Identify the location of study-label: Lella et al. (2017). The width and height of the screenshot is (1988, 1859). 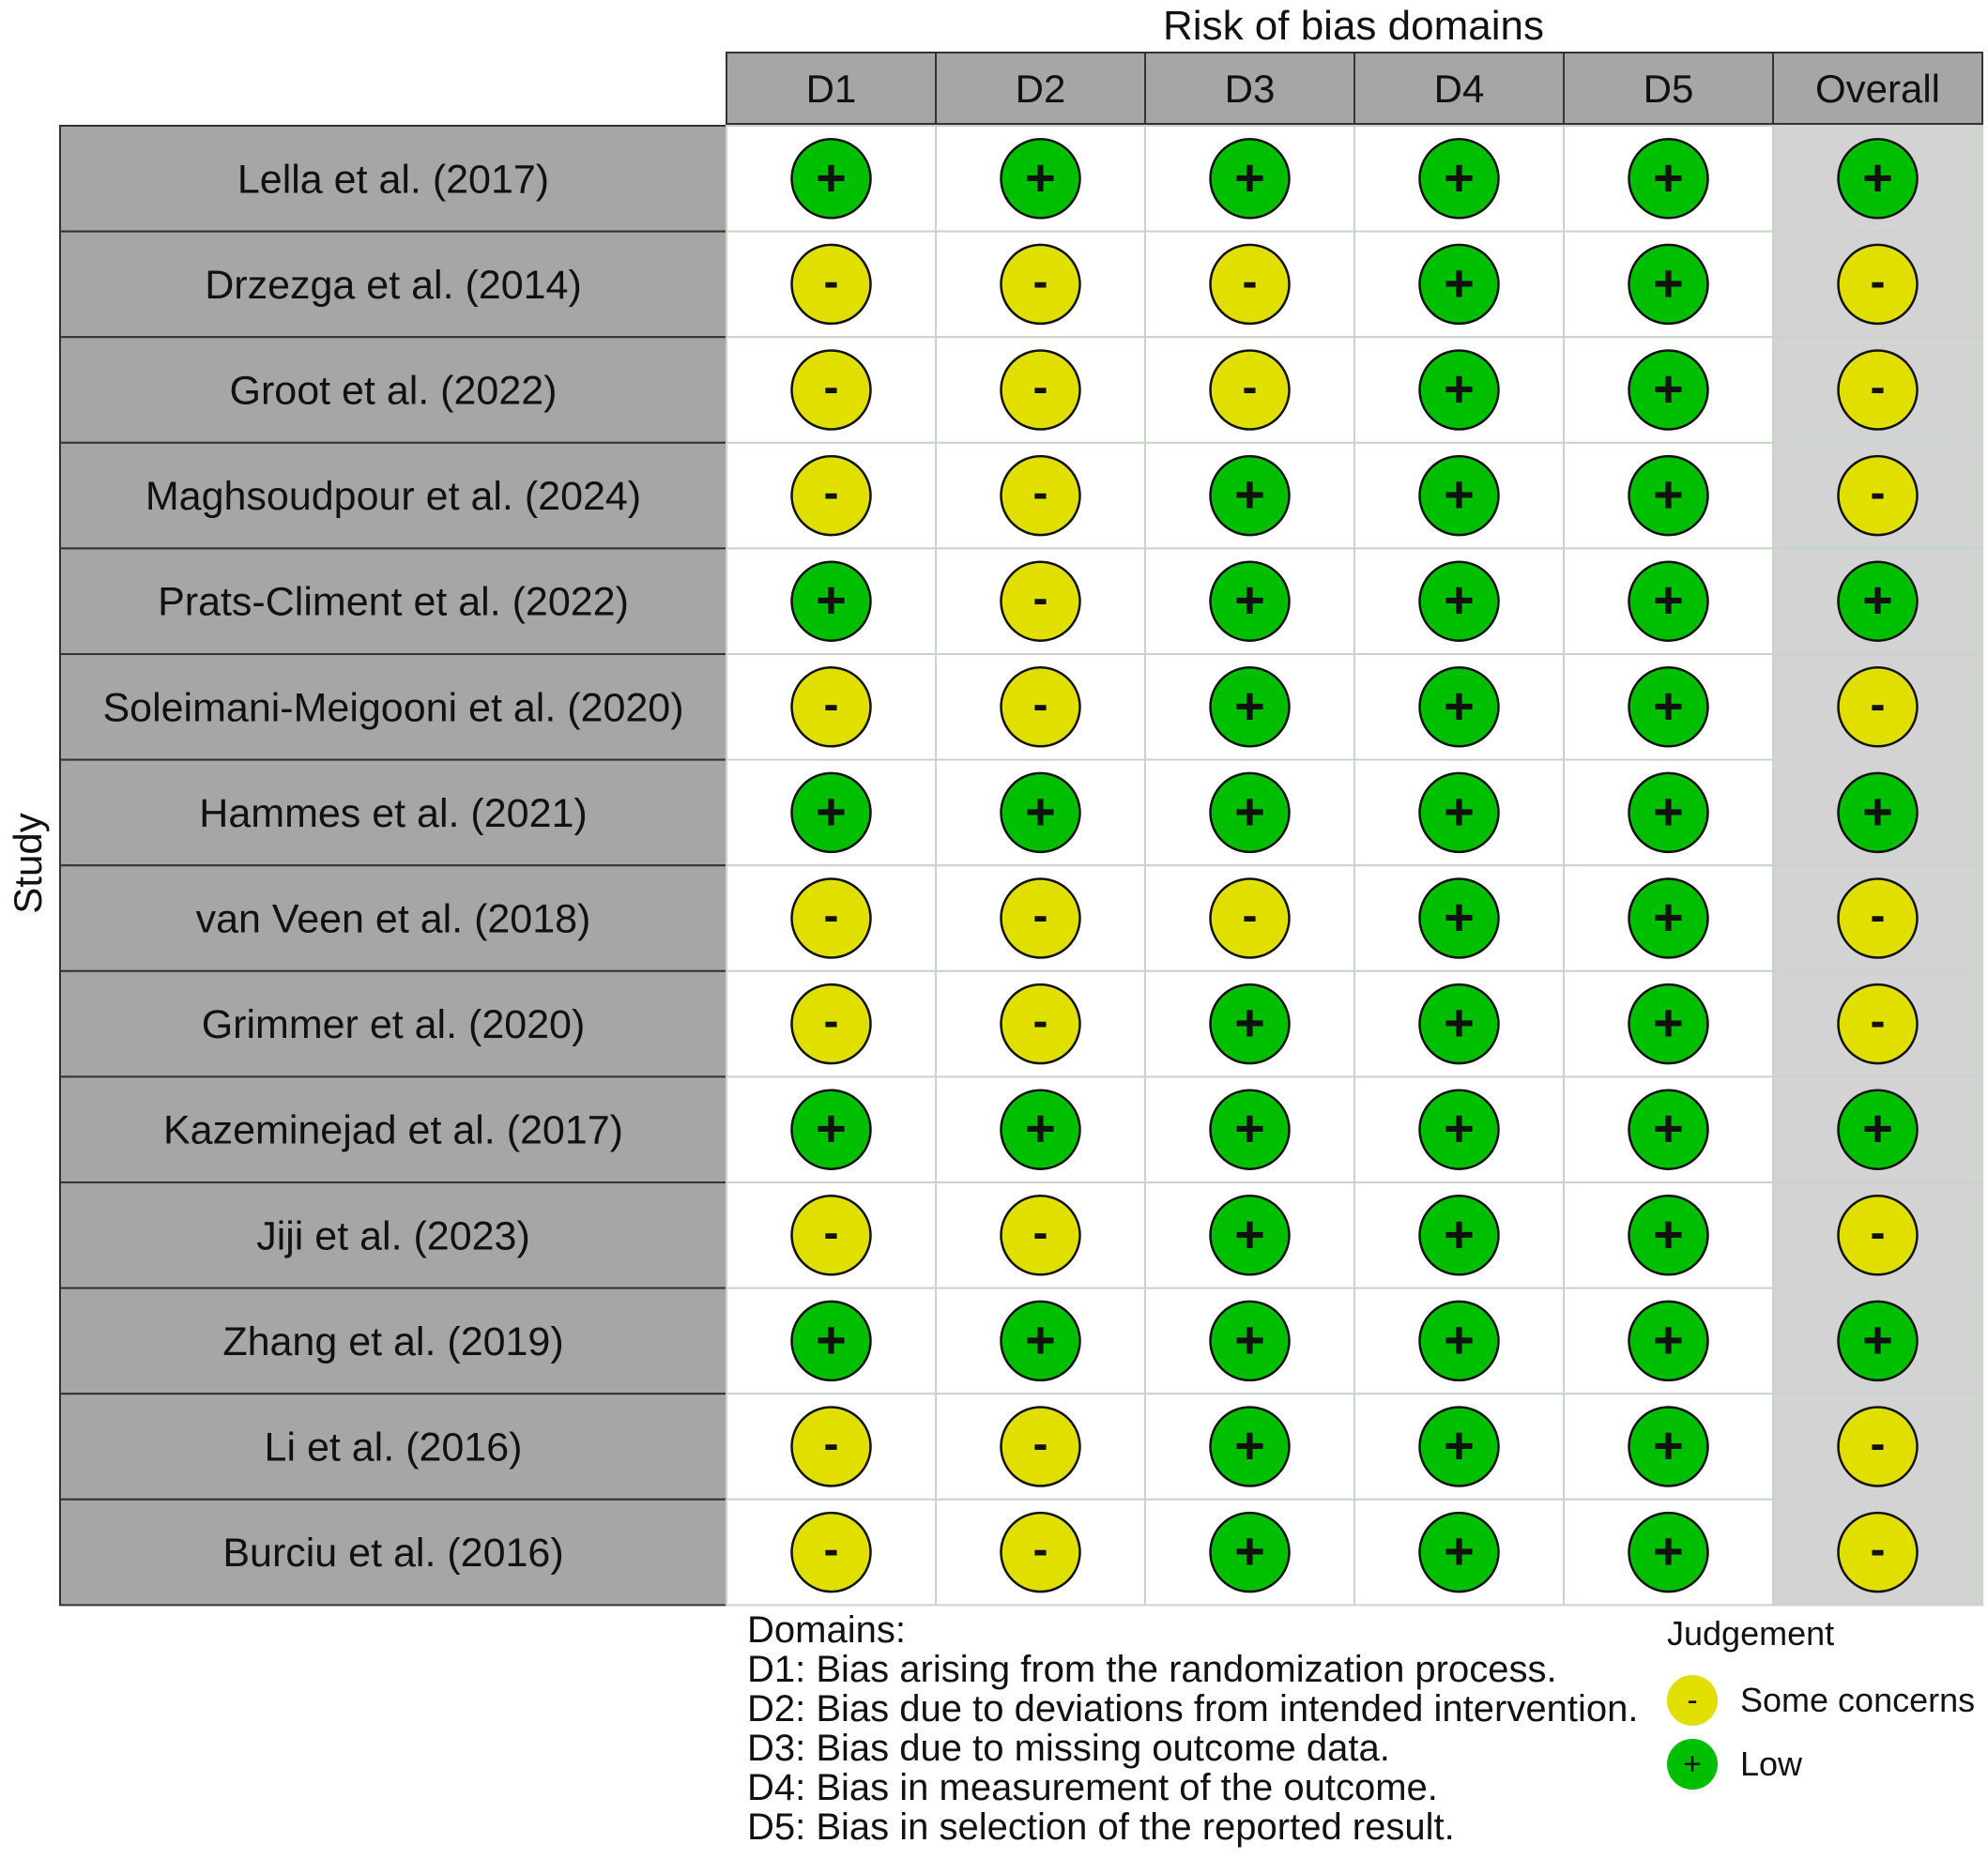
(393, 179).